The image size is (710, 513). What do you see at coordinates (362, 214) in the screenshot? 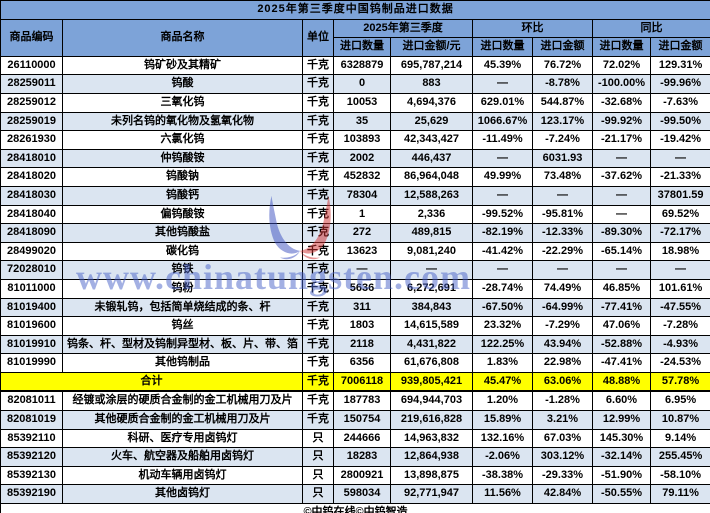
I see `import-quantity-cell: 1` at bounding box center [362, 214].